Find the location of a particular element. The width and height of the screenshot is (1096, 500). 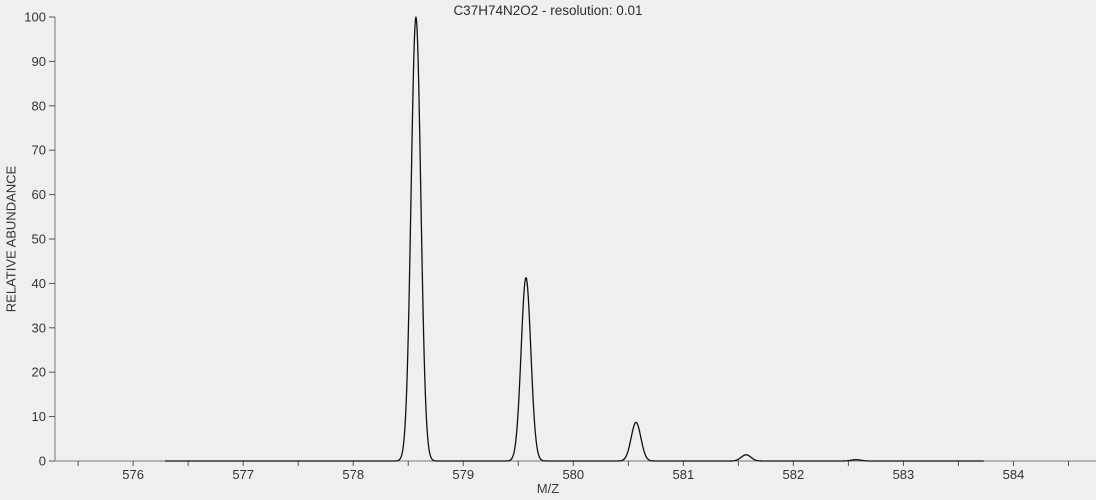

x-tick-label: 576 is located at coordinates (133, 474).